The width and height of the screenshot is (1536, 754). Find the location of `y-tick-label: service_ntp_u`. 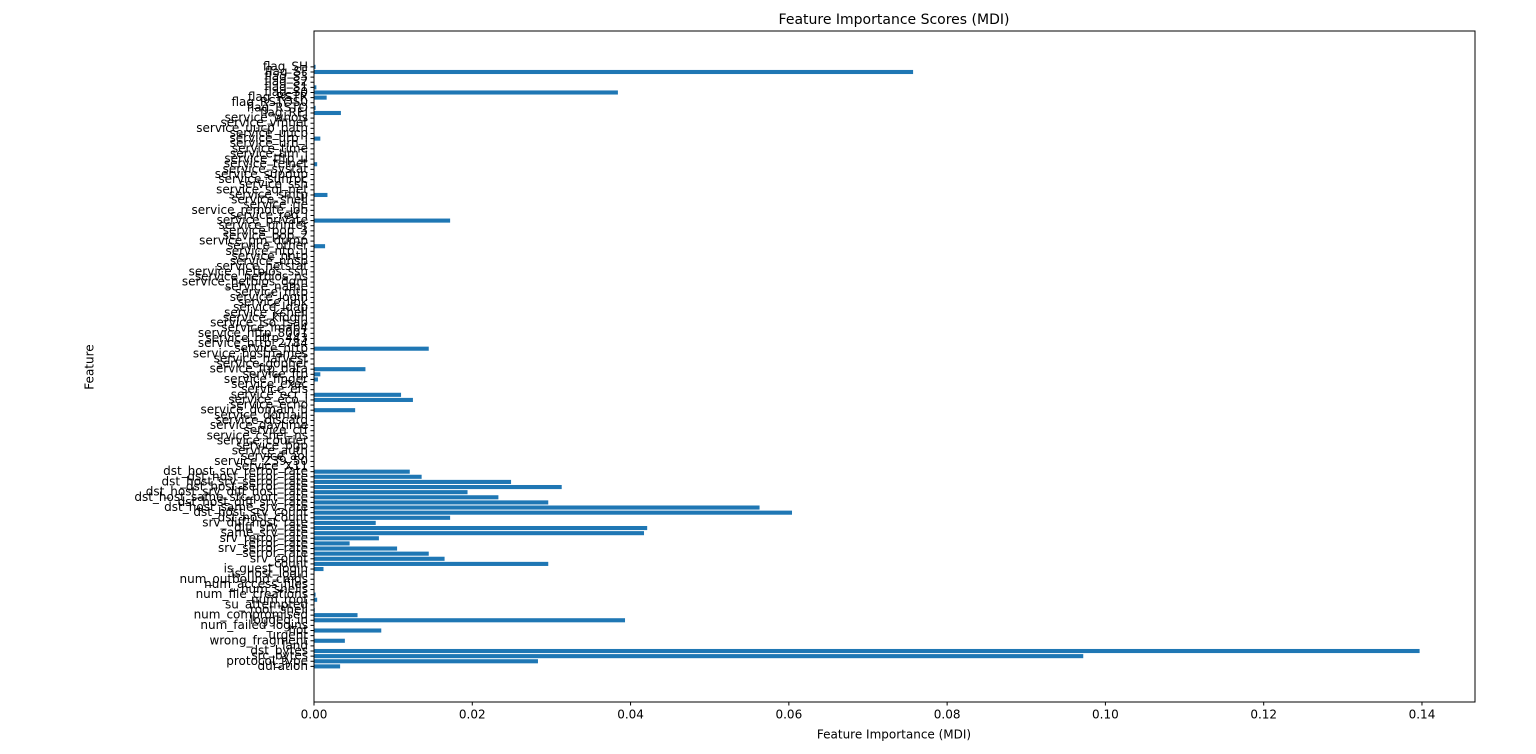

y-tick-label: service_ntp_u is located at coordinates (266, 251).